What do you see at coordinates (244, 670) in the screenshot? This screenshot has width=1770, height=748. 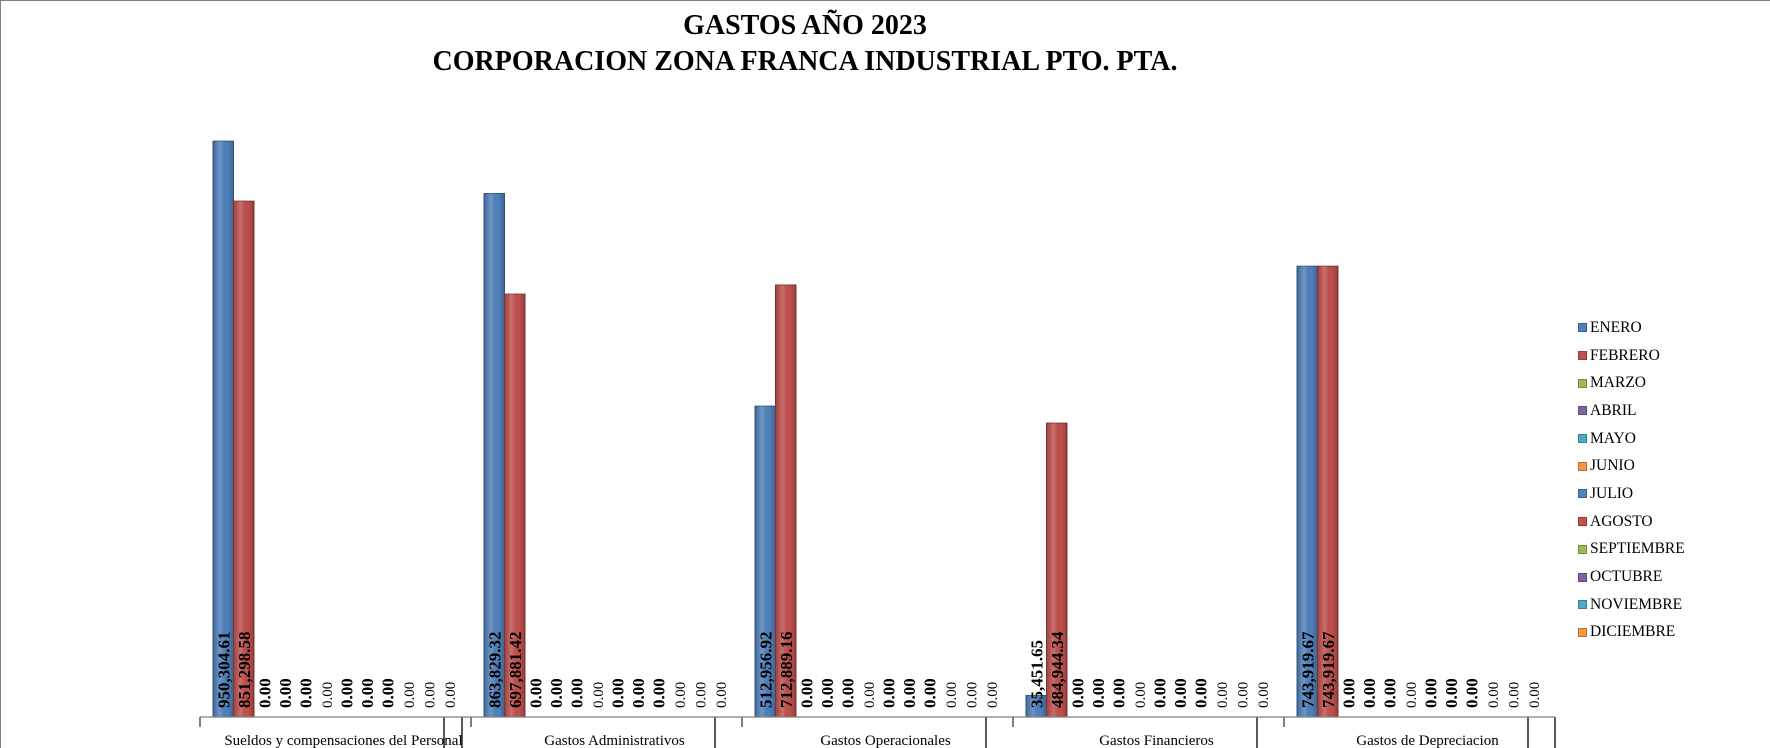 I see `data-label: 851,298.58` at bounding box center [244, 670].